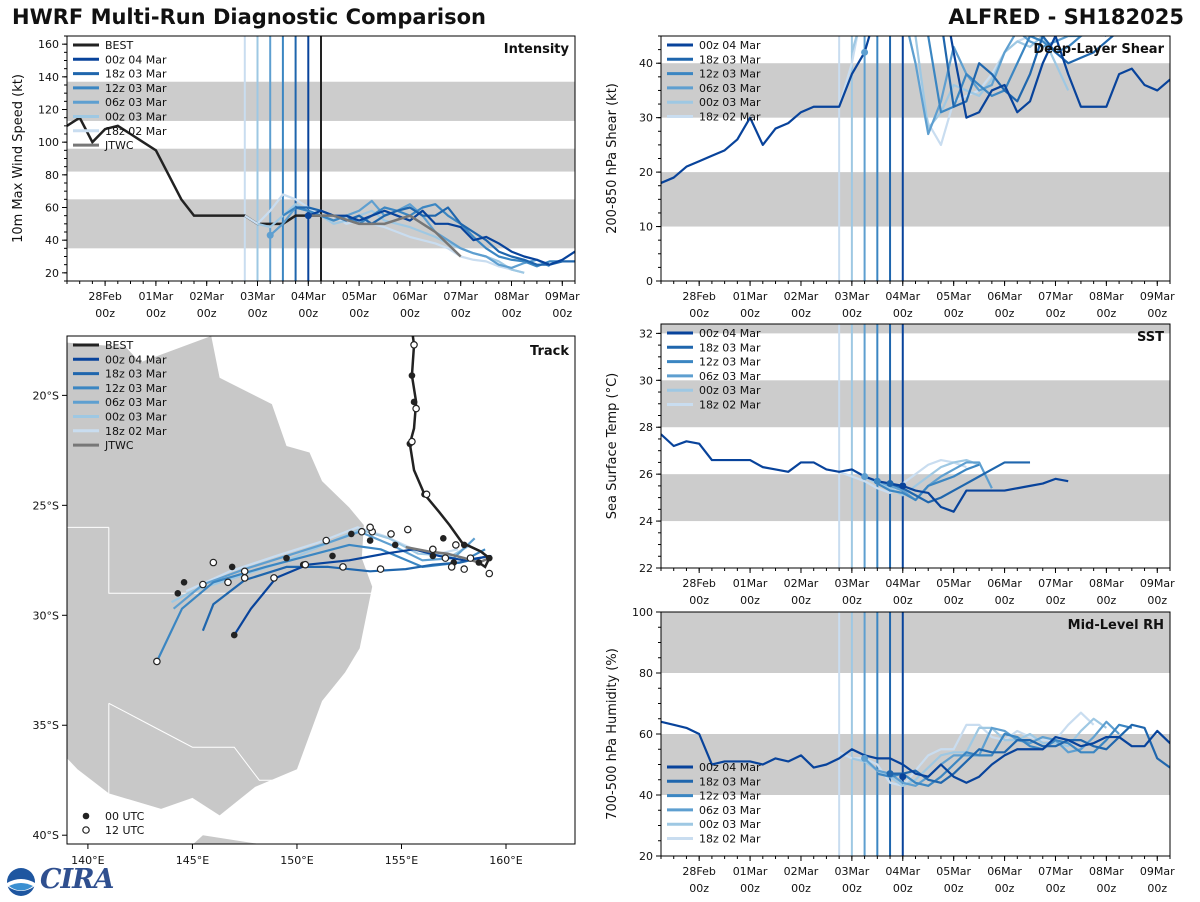 This screenshot has height=902, width=1200. Describe the element at coordinates (915, 446) in the screenshot. I see `sst-plot-area` at that location.